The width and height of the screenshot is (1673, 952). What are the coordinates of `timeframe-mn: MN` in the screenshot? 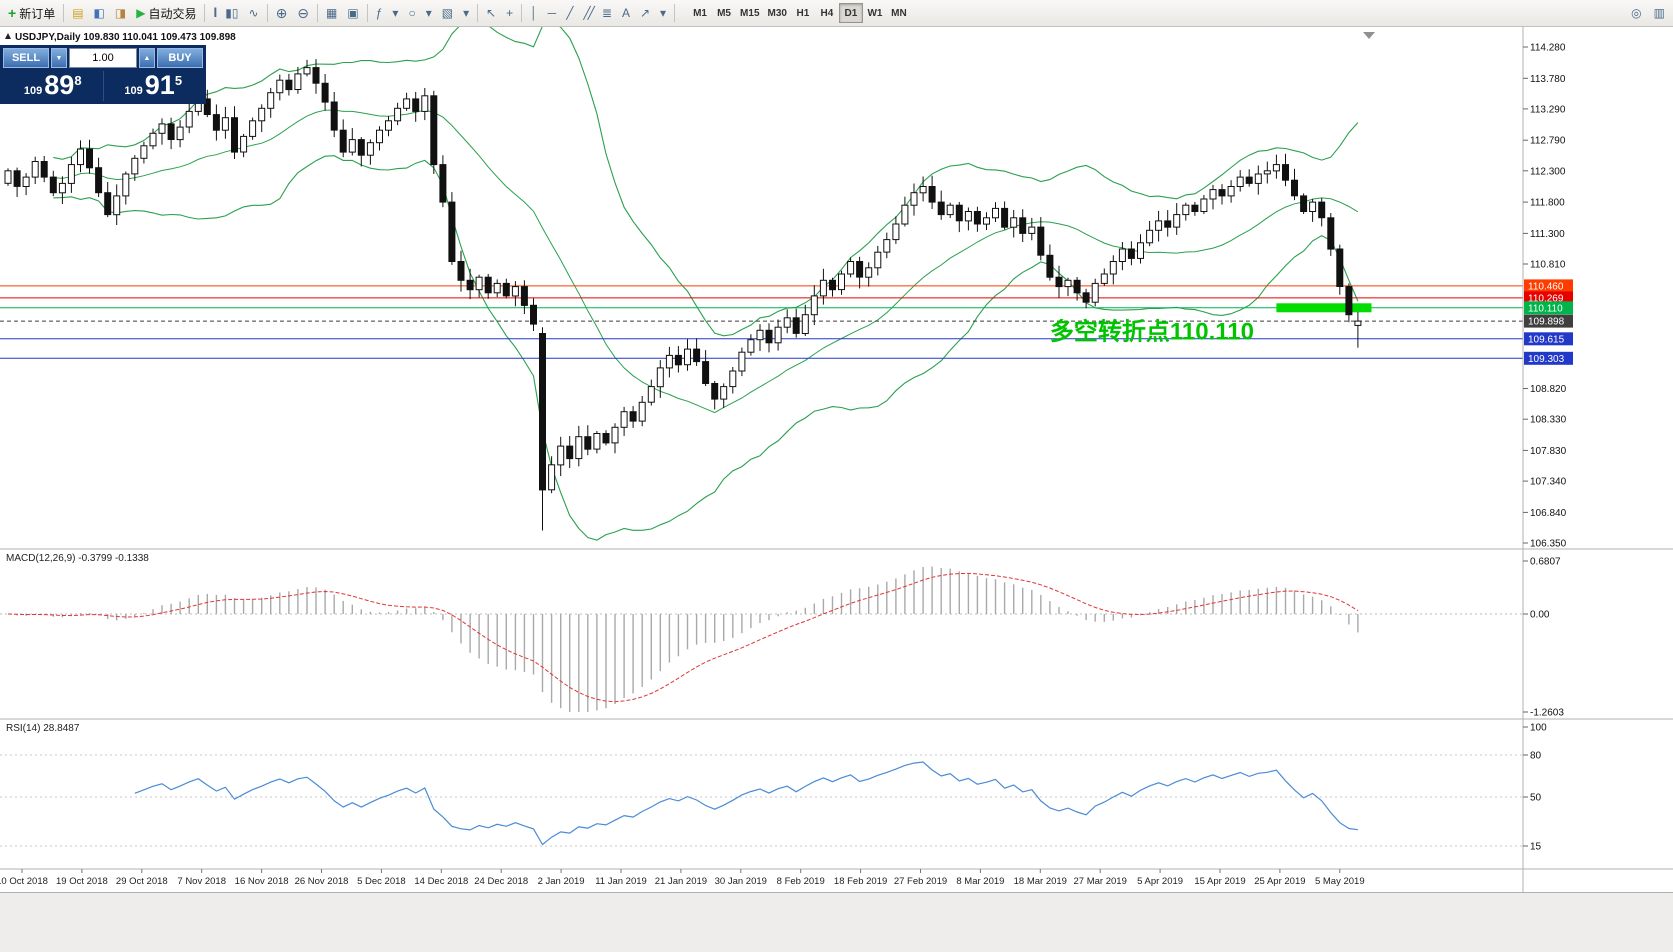 It's located at (899, 13).